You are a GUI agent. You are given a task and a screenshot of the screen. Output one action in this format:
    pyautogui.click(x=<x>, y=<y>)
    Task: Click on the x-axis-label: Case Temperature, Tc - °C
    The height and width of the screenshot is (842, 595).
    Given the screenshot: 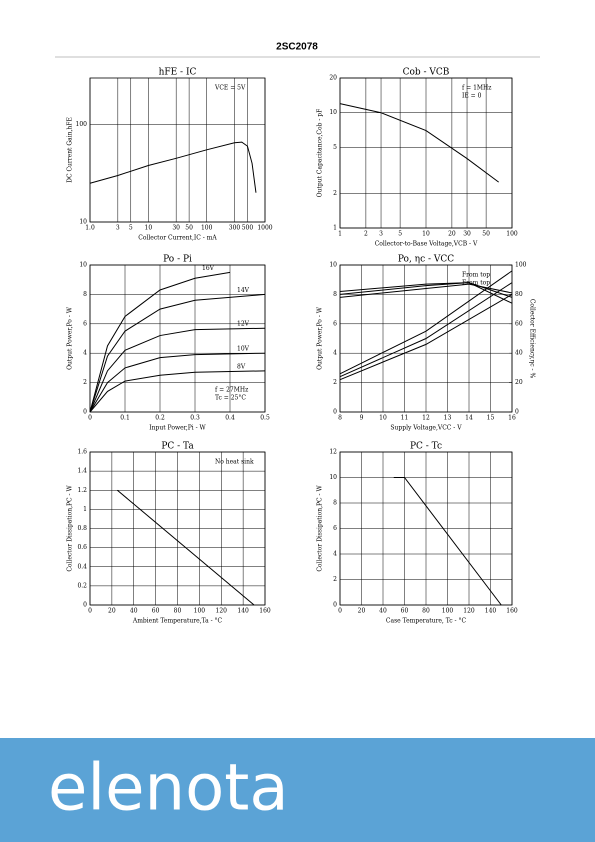 What is the action you would take?
    pyautogui.click(x=426, y=621)
    